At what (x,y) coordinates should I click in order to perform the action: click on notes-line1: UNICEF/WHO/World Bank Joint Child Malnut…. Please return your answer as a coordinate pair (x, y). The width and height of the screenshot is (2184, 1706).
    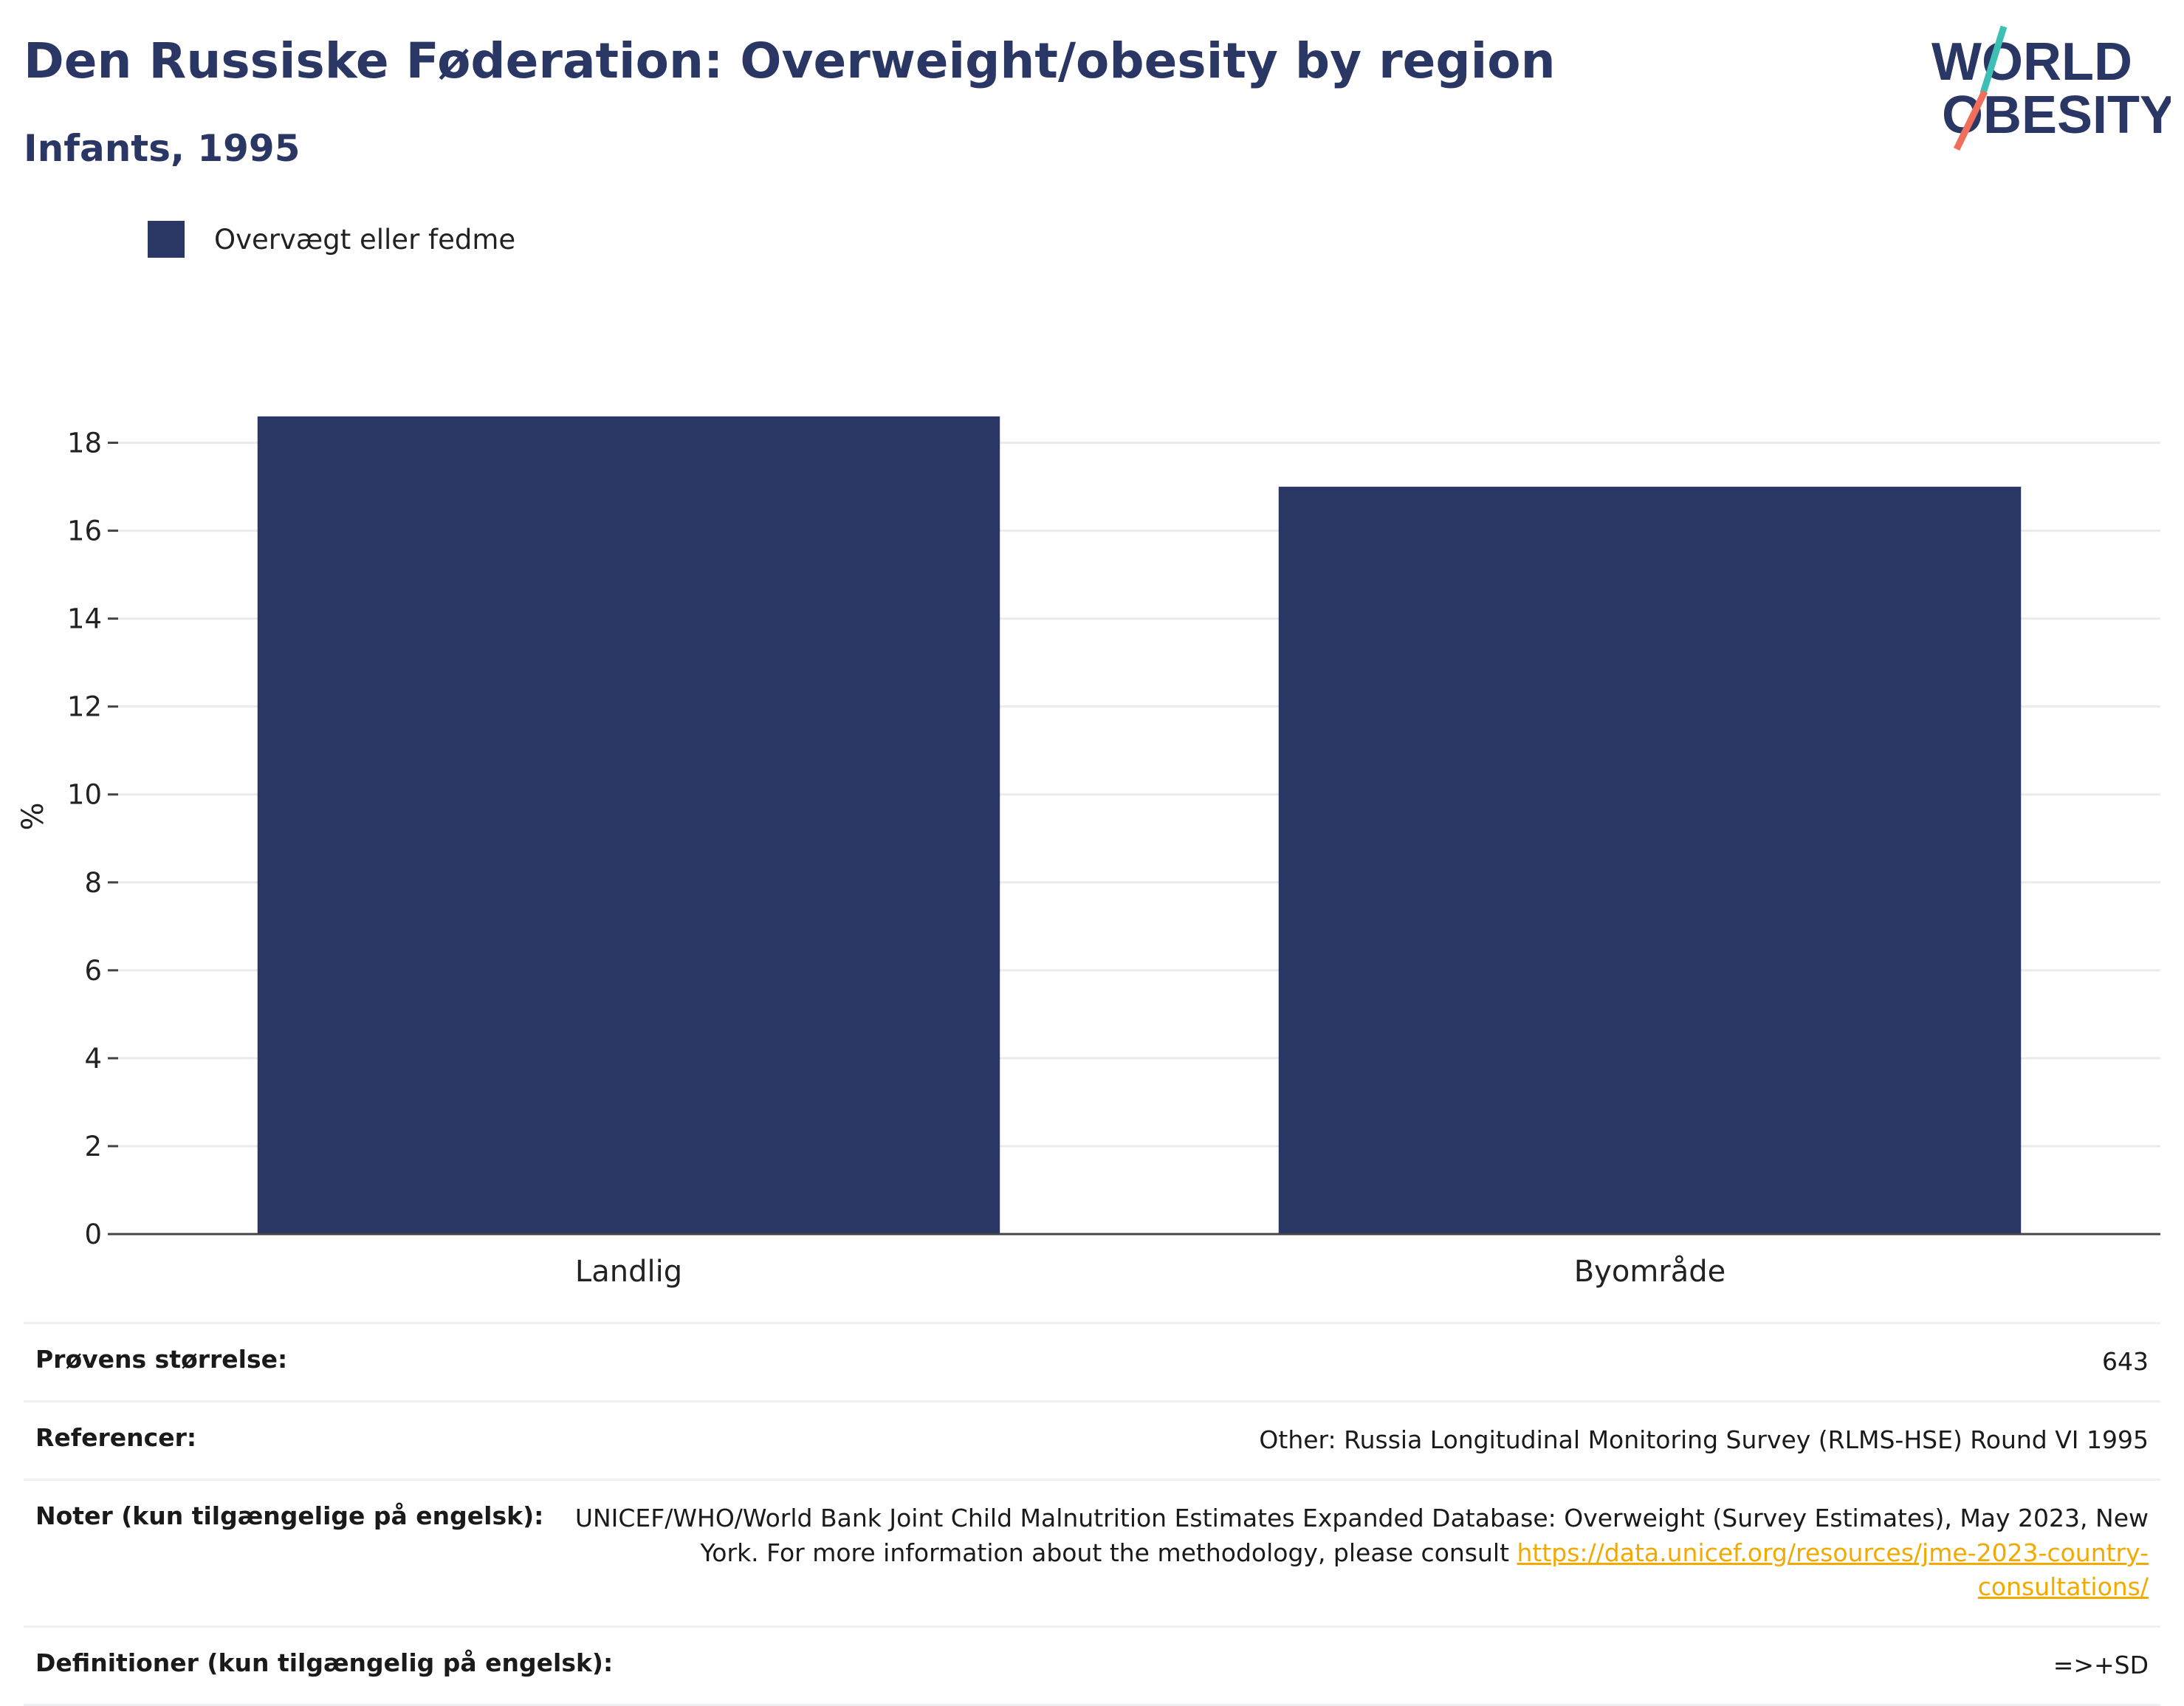
    Looking at the image, I should click on (1362, 1517).